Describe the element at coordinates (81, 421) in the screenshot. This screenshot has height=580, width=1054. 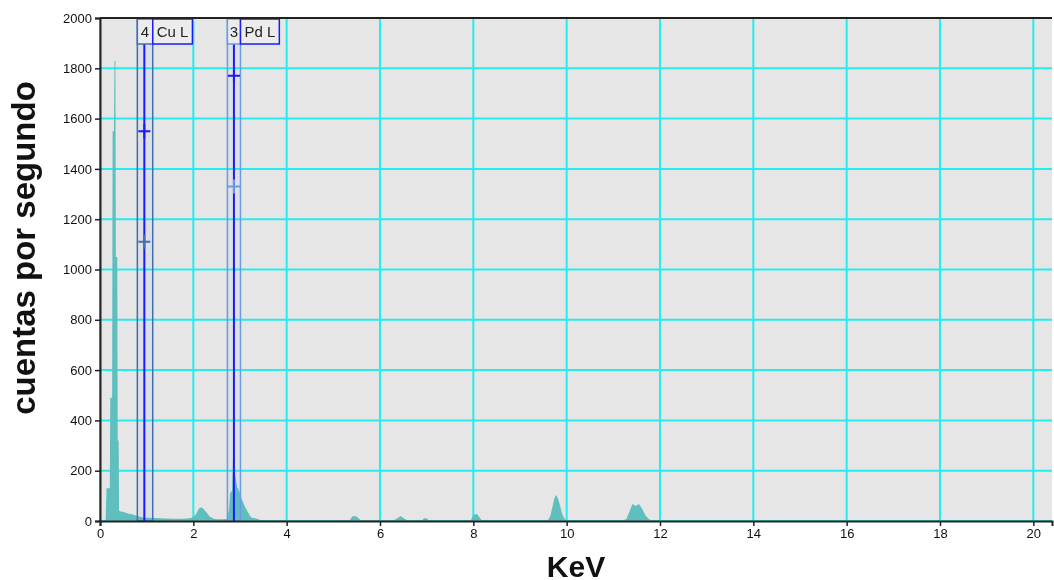
I see `y-tick-label: 400` at that location.